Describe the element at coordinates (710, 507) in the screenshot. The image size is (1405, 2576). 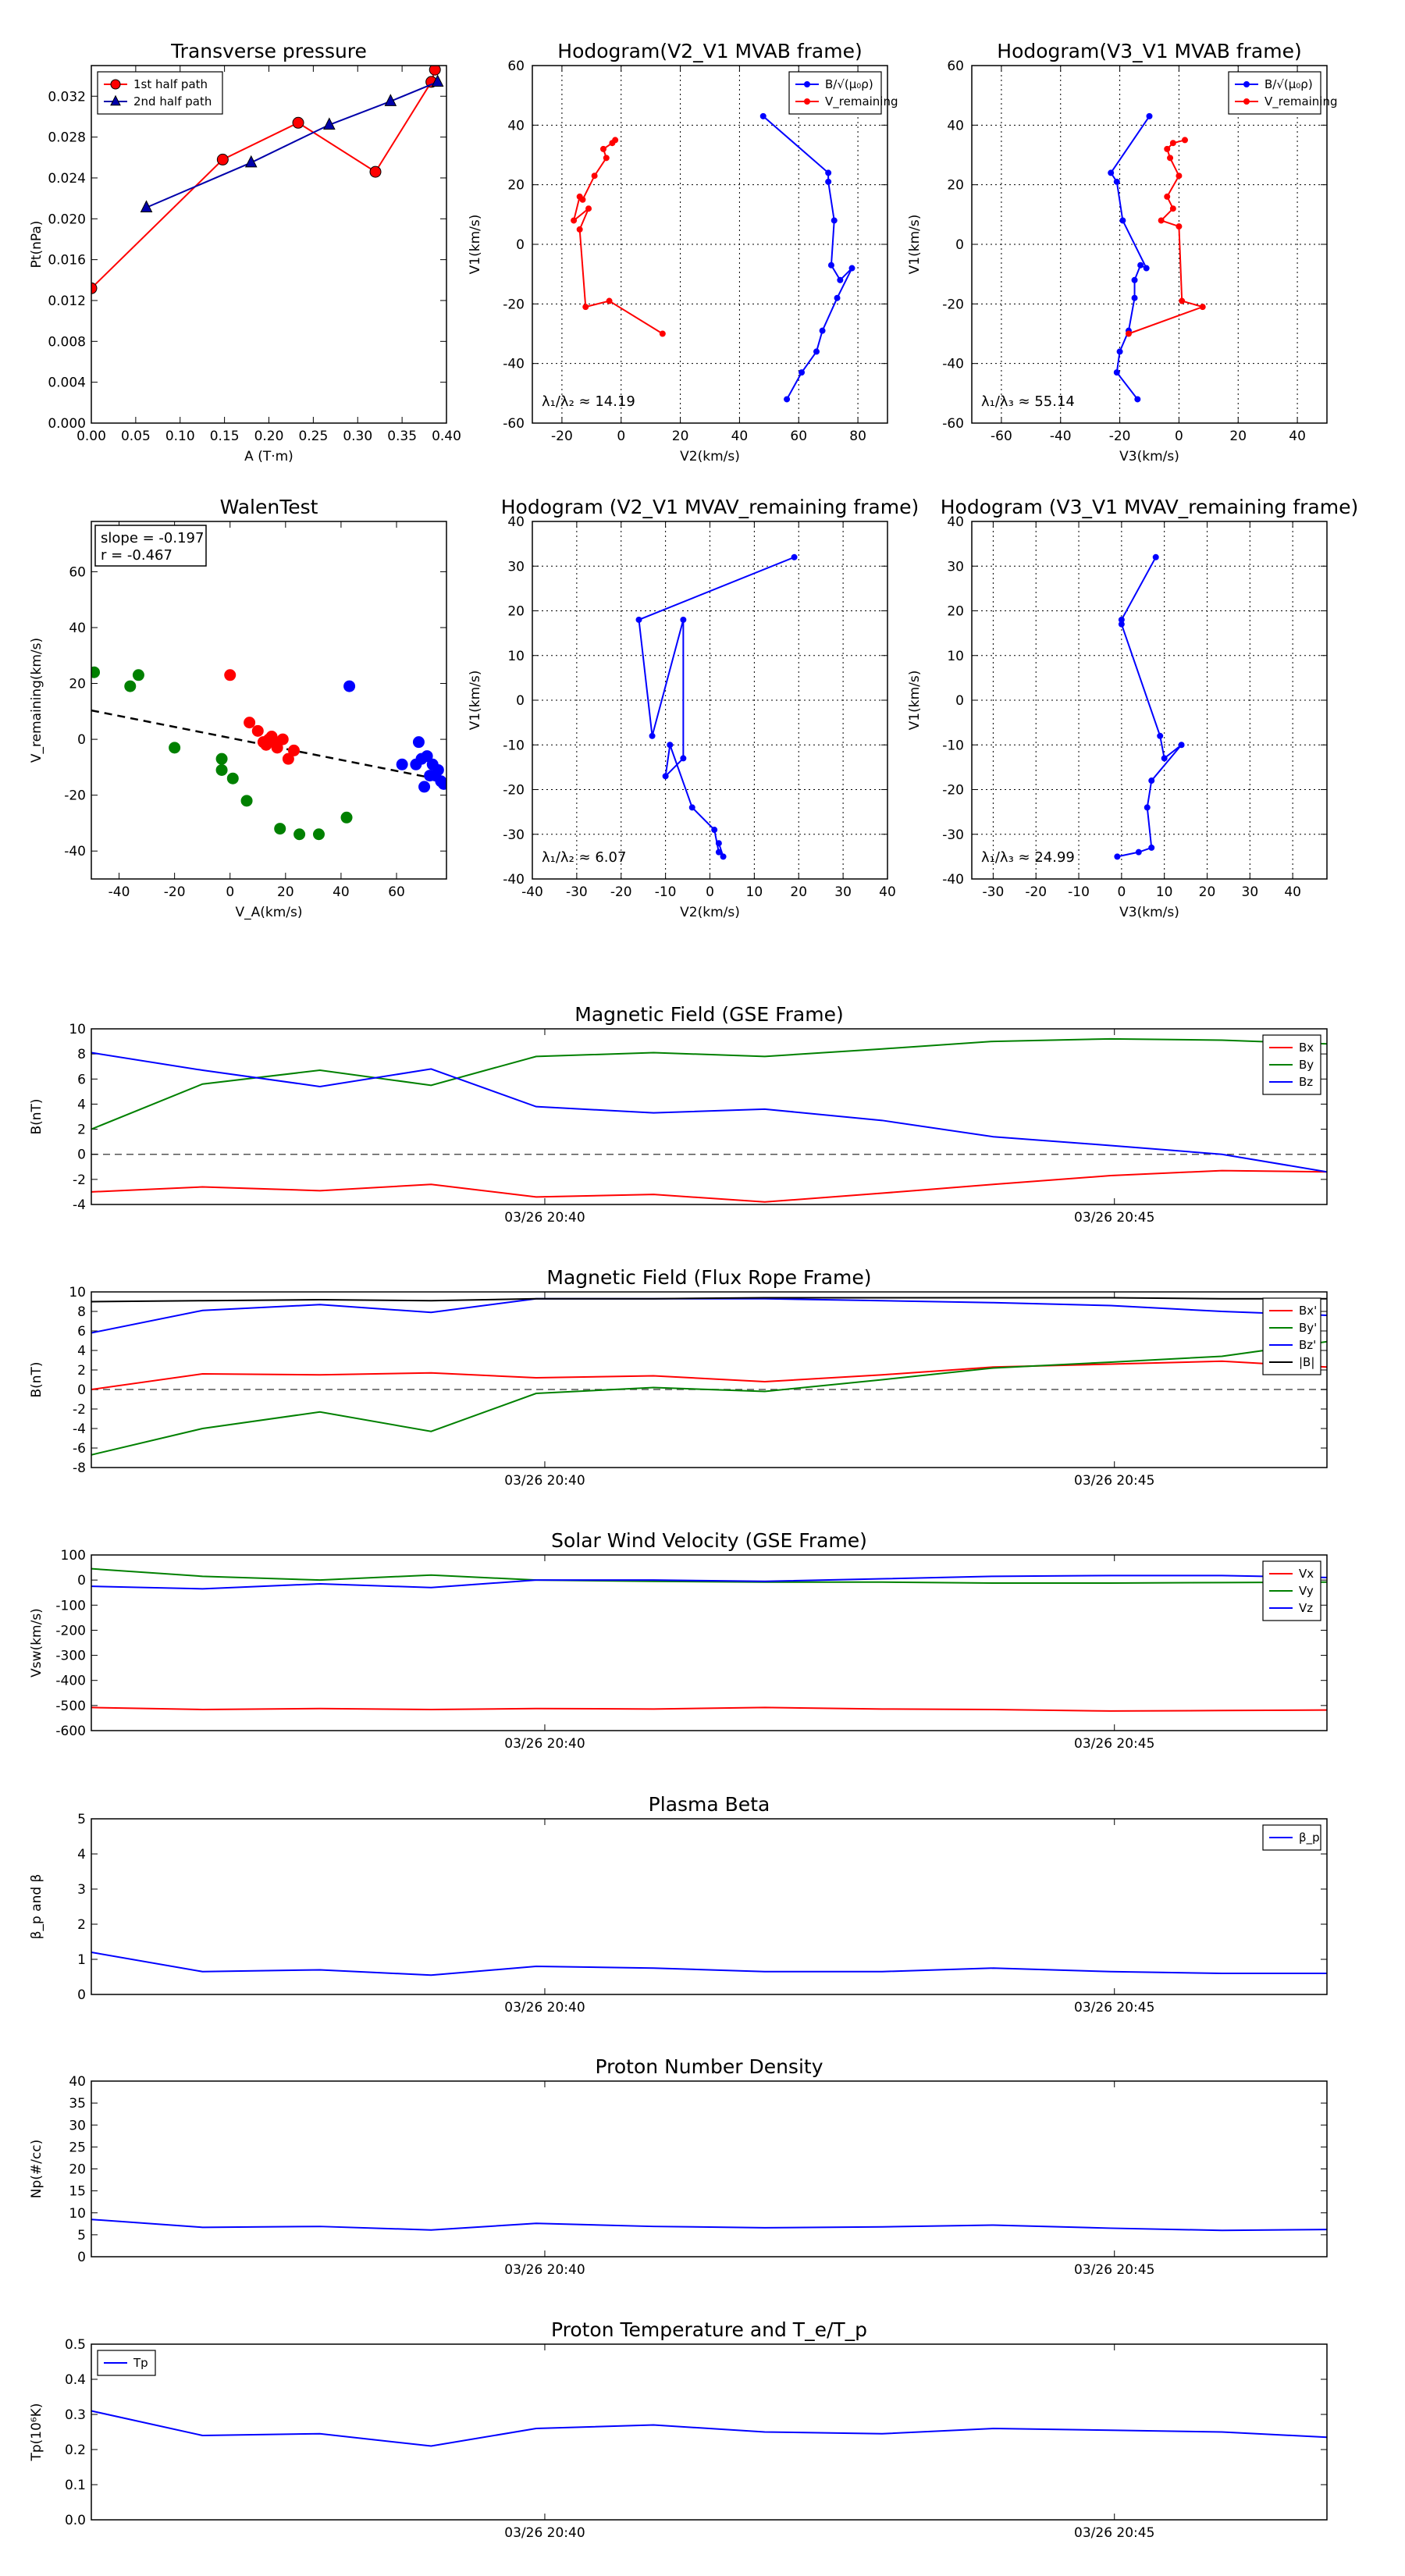
I see `chart-title: Hodogram (V2_V1 MVAV_remaining frame)` at that location.